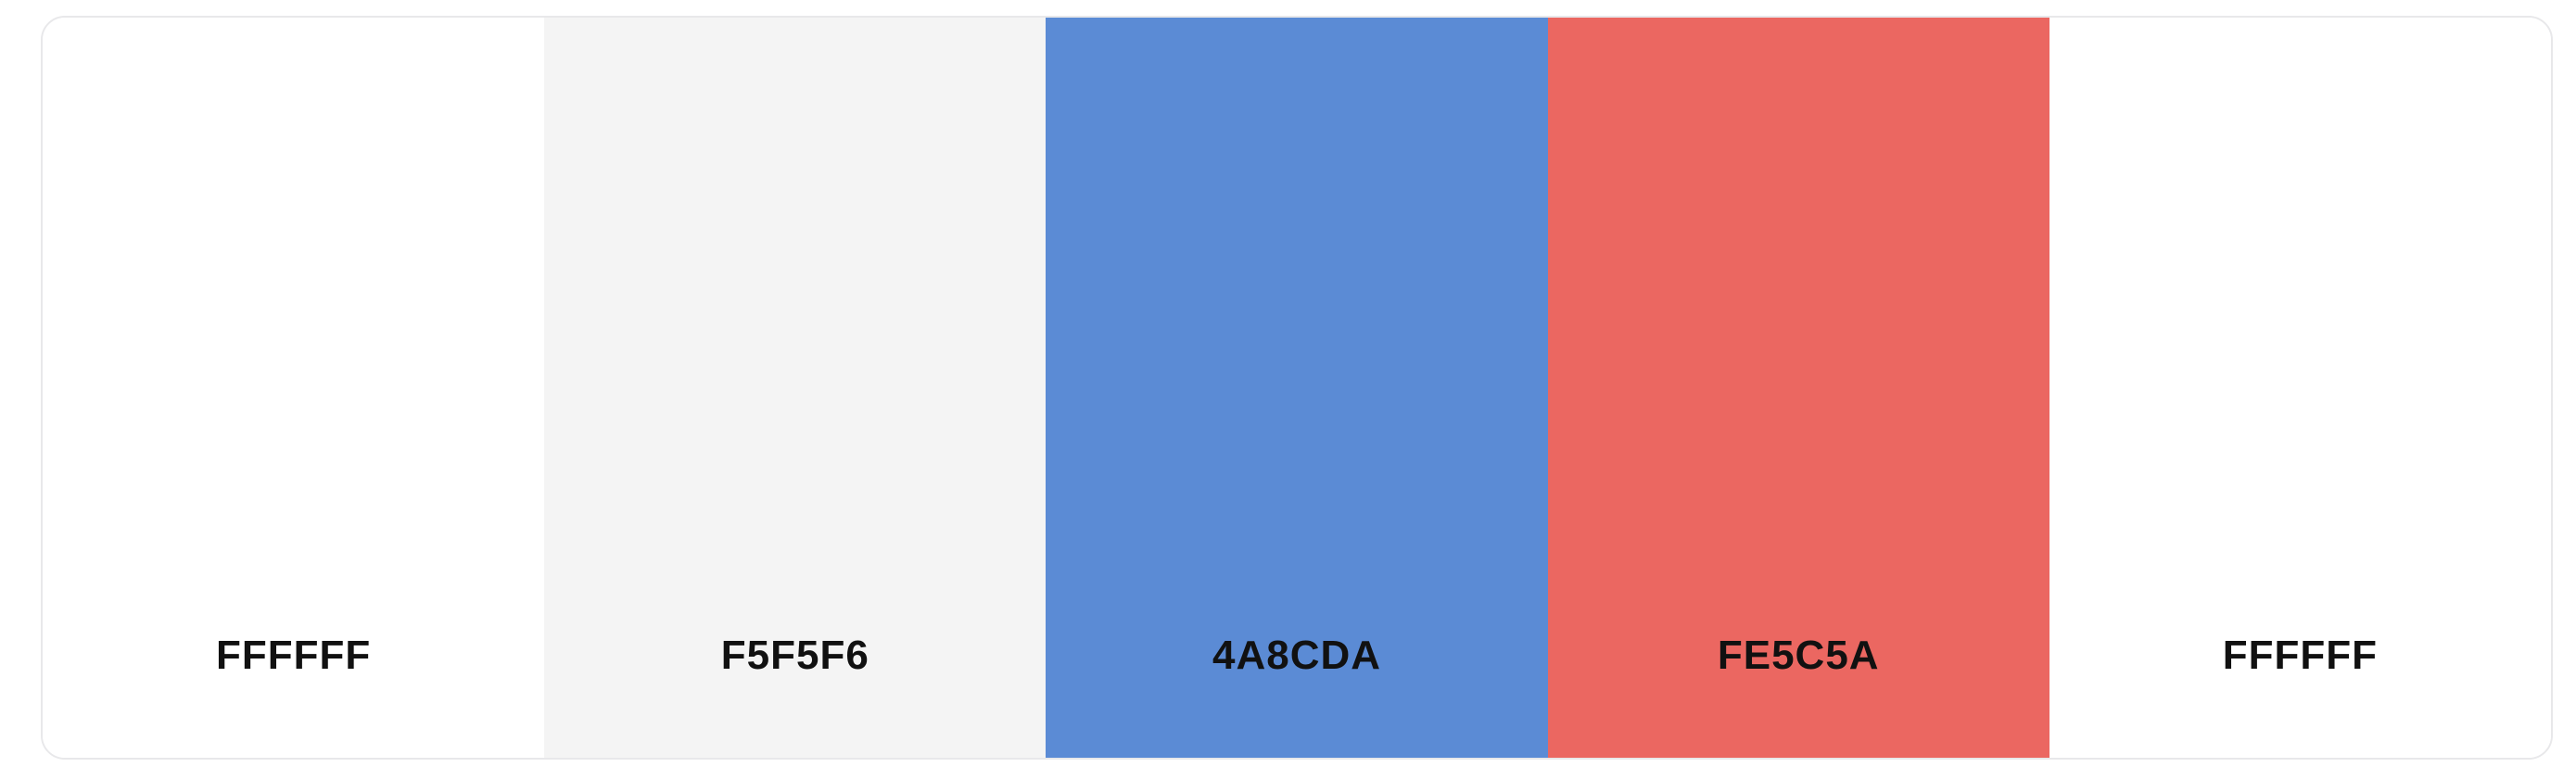  What do you see at coordinates (794, 655) in the screenshot?
I see `swatch-hex-label: F5F5F6` at bounding box center [794, 655].